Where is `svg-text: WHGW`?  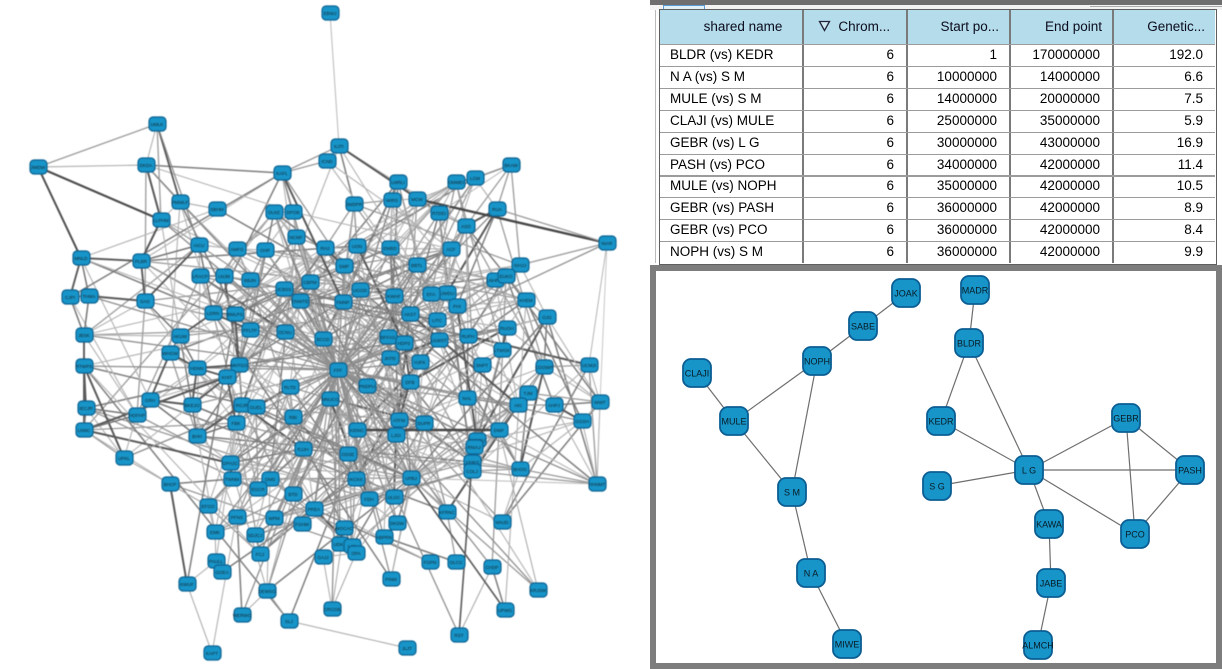 svg-text: WHGW is located at coordinates (170, 353).